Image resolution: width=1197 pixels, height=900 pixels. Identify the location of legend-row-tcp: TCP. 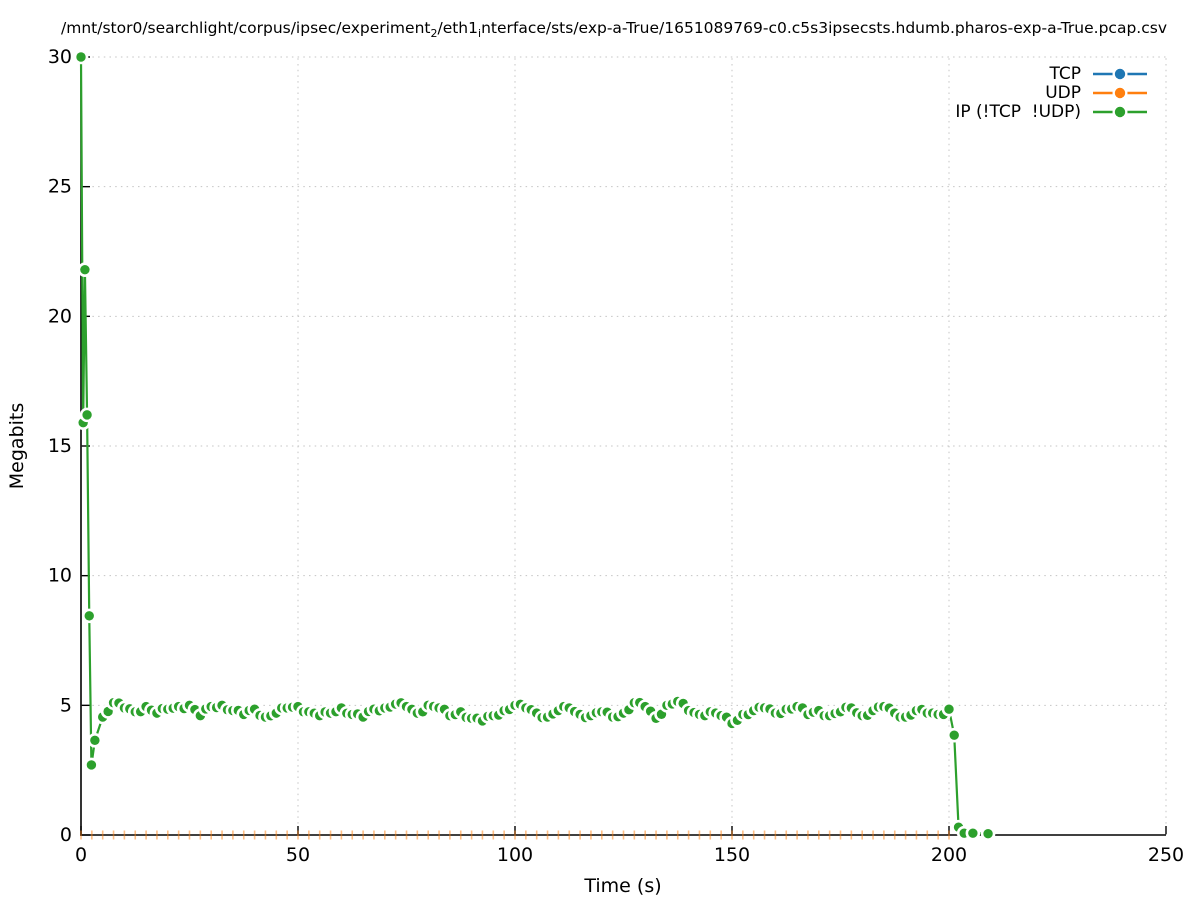
(1051, 73).